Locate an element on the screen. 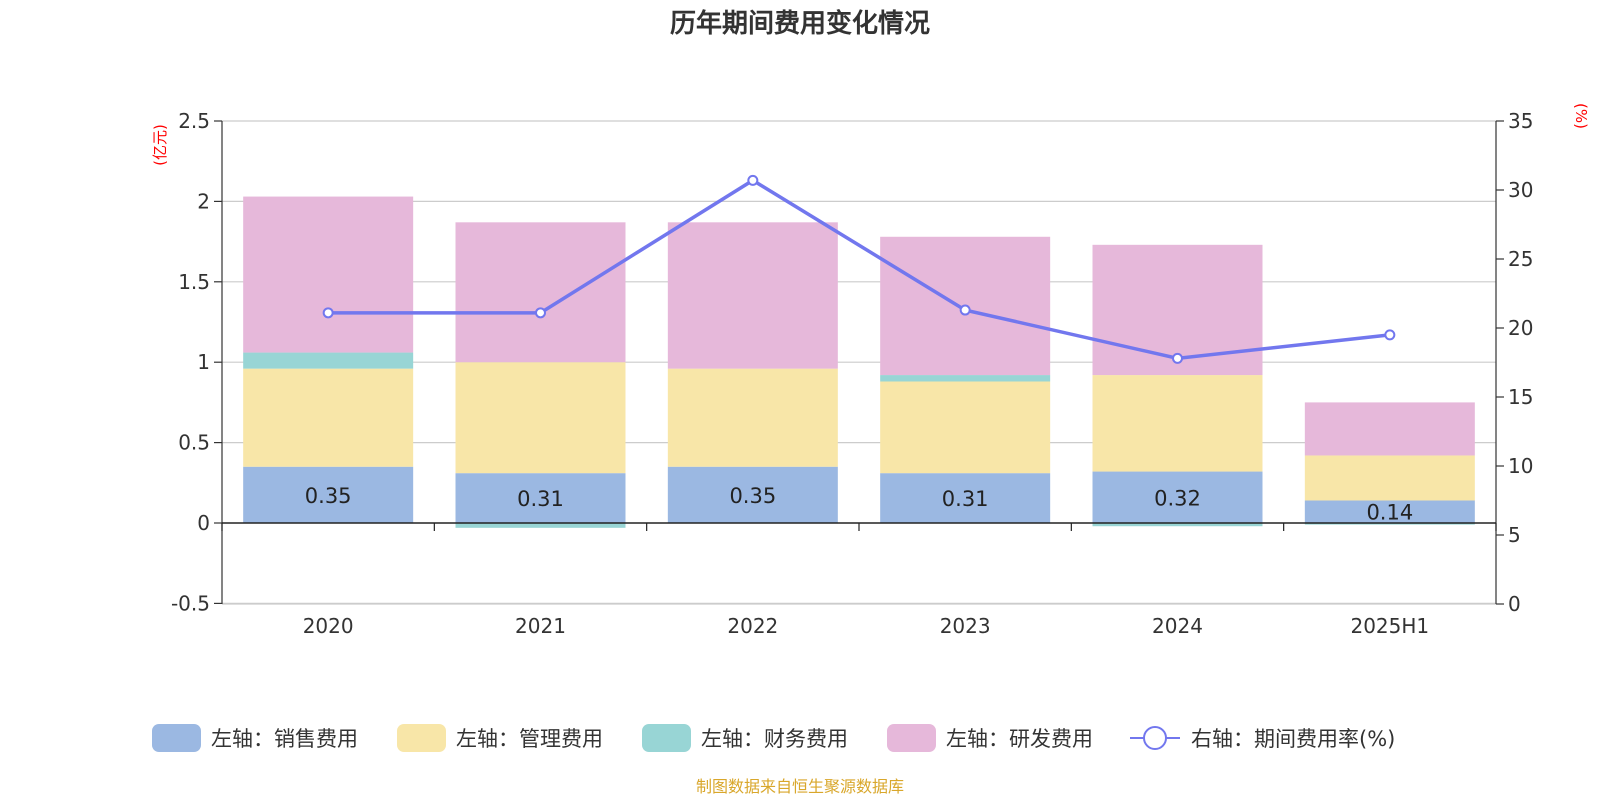  category-label: 2023 is located at coordinates (965, 626).